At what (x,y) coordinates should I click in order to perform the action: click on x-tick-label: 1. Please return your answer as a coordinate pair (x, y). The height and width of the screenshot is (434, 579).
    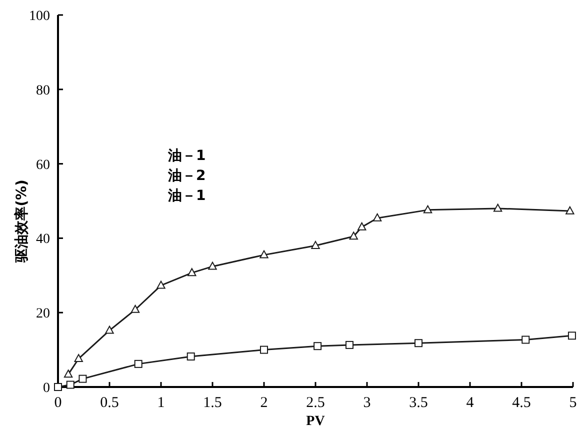
    Looking at the image, I should click on (161, 403).